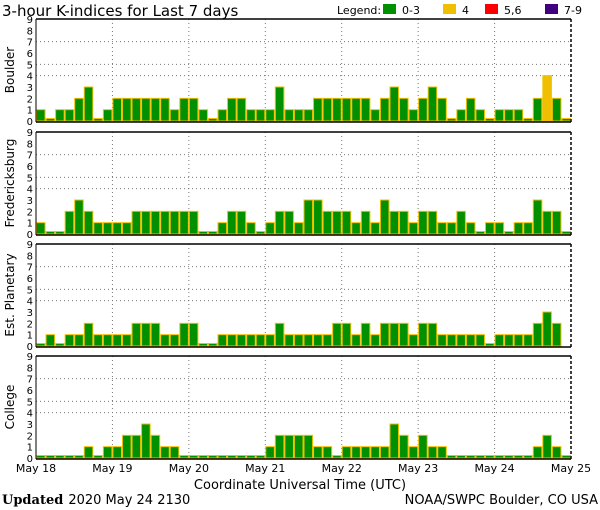  What do you see at coordinates (129, 500) in the screenshot?
I see `updated-value: 2020 May 24 2130` at bounding box center [129, 500].